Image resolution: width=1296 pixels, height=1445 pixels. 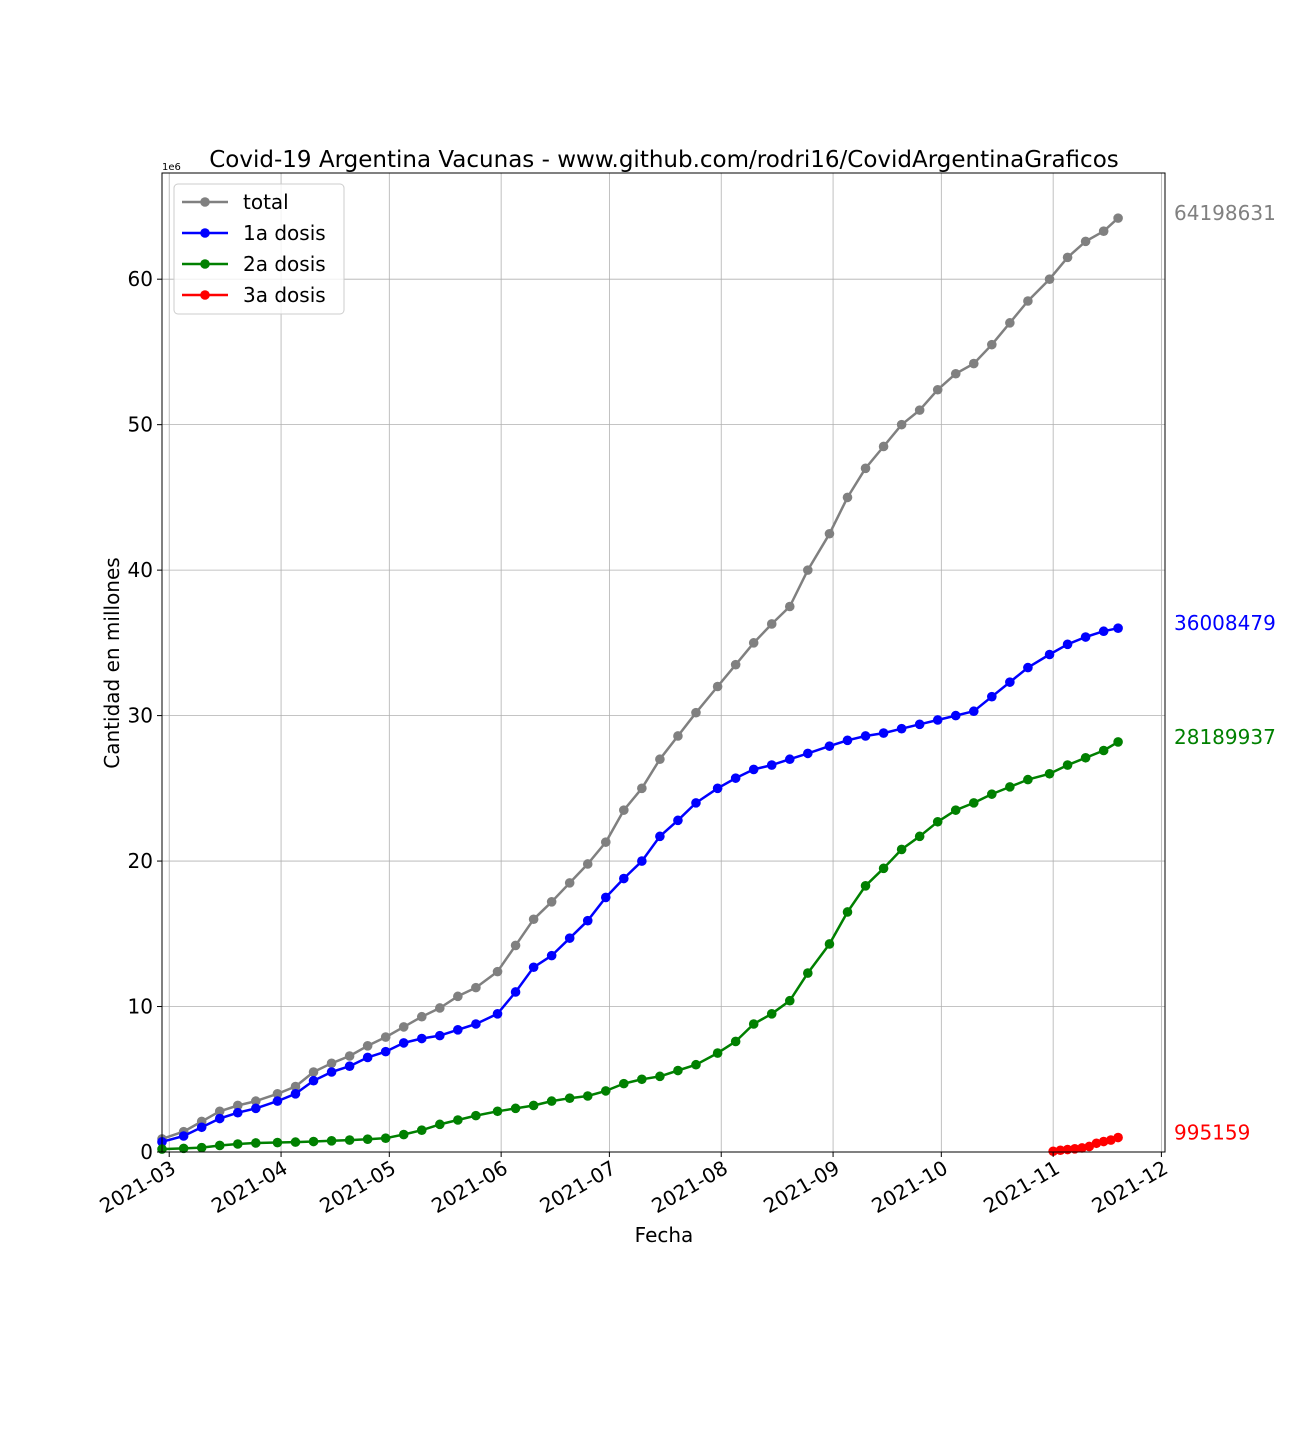 What do you see at coordinates (171, 167) in the screenshot?
I see `y-axis-offset-label: 1e6` at bounding box center [171, 167].